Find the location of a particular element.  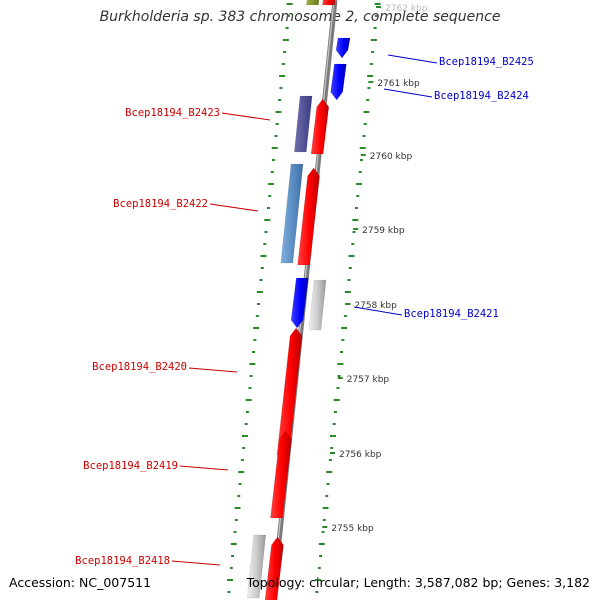

gene-label-bcep18194-b2424: Bcep18194_B2424 is located at coordinates (481, 96).